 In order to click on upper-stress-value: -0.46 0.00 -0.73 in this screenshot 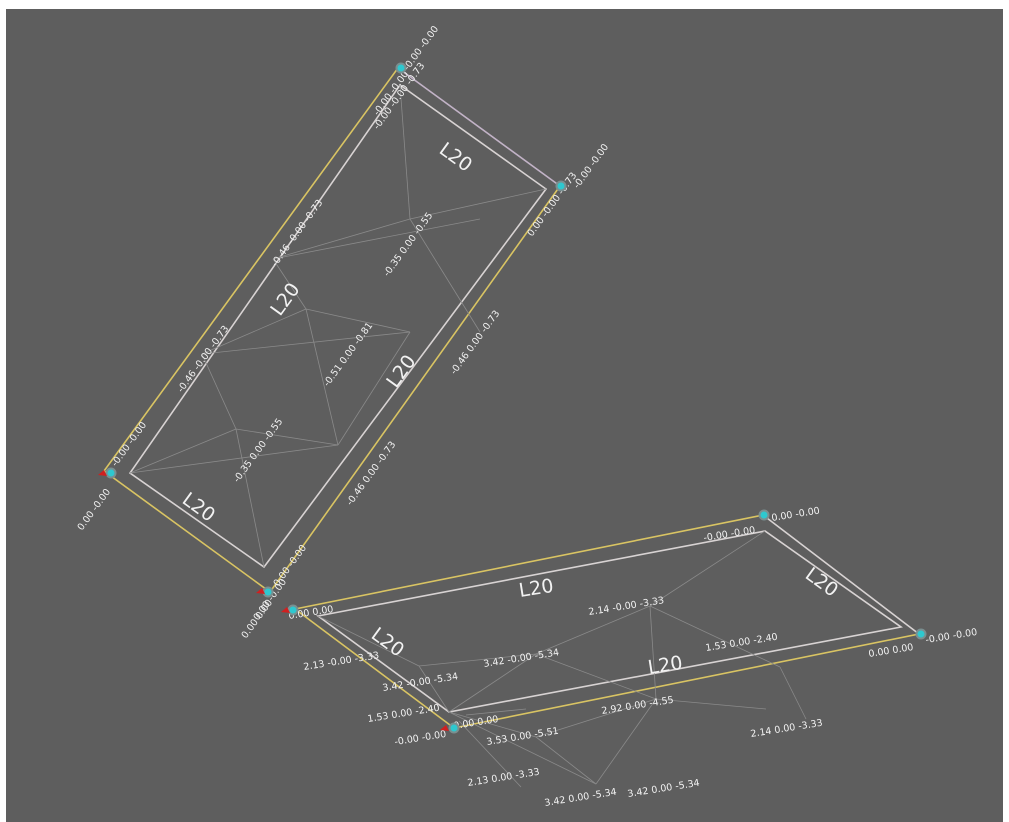, I will do `click(476, 343)`.